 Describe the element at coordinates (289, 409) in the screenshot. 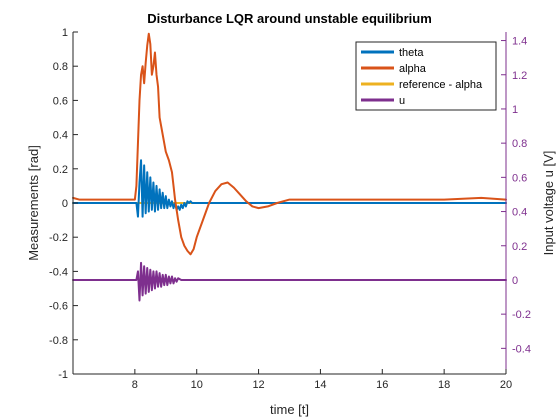

I see `x-axis-title: time [t]` at that location.